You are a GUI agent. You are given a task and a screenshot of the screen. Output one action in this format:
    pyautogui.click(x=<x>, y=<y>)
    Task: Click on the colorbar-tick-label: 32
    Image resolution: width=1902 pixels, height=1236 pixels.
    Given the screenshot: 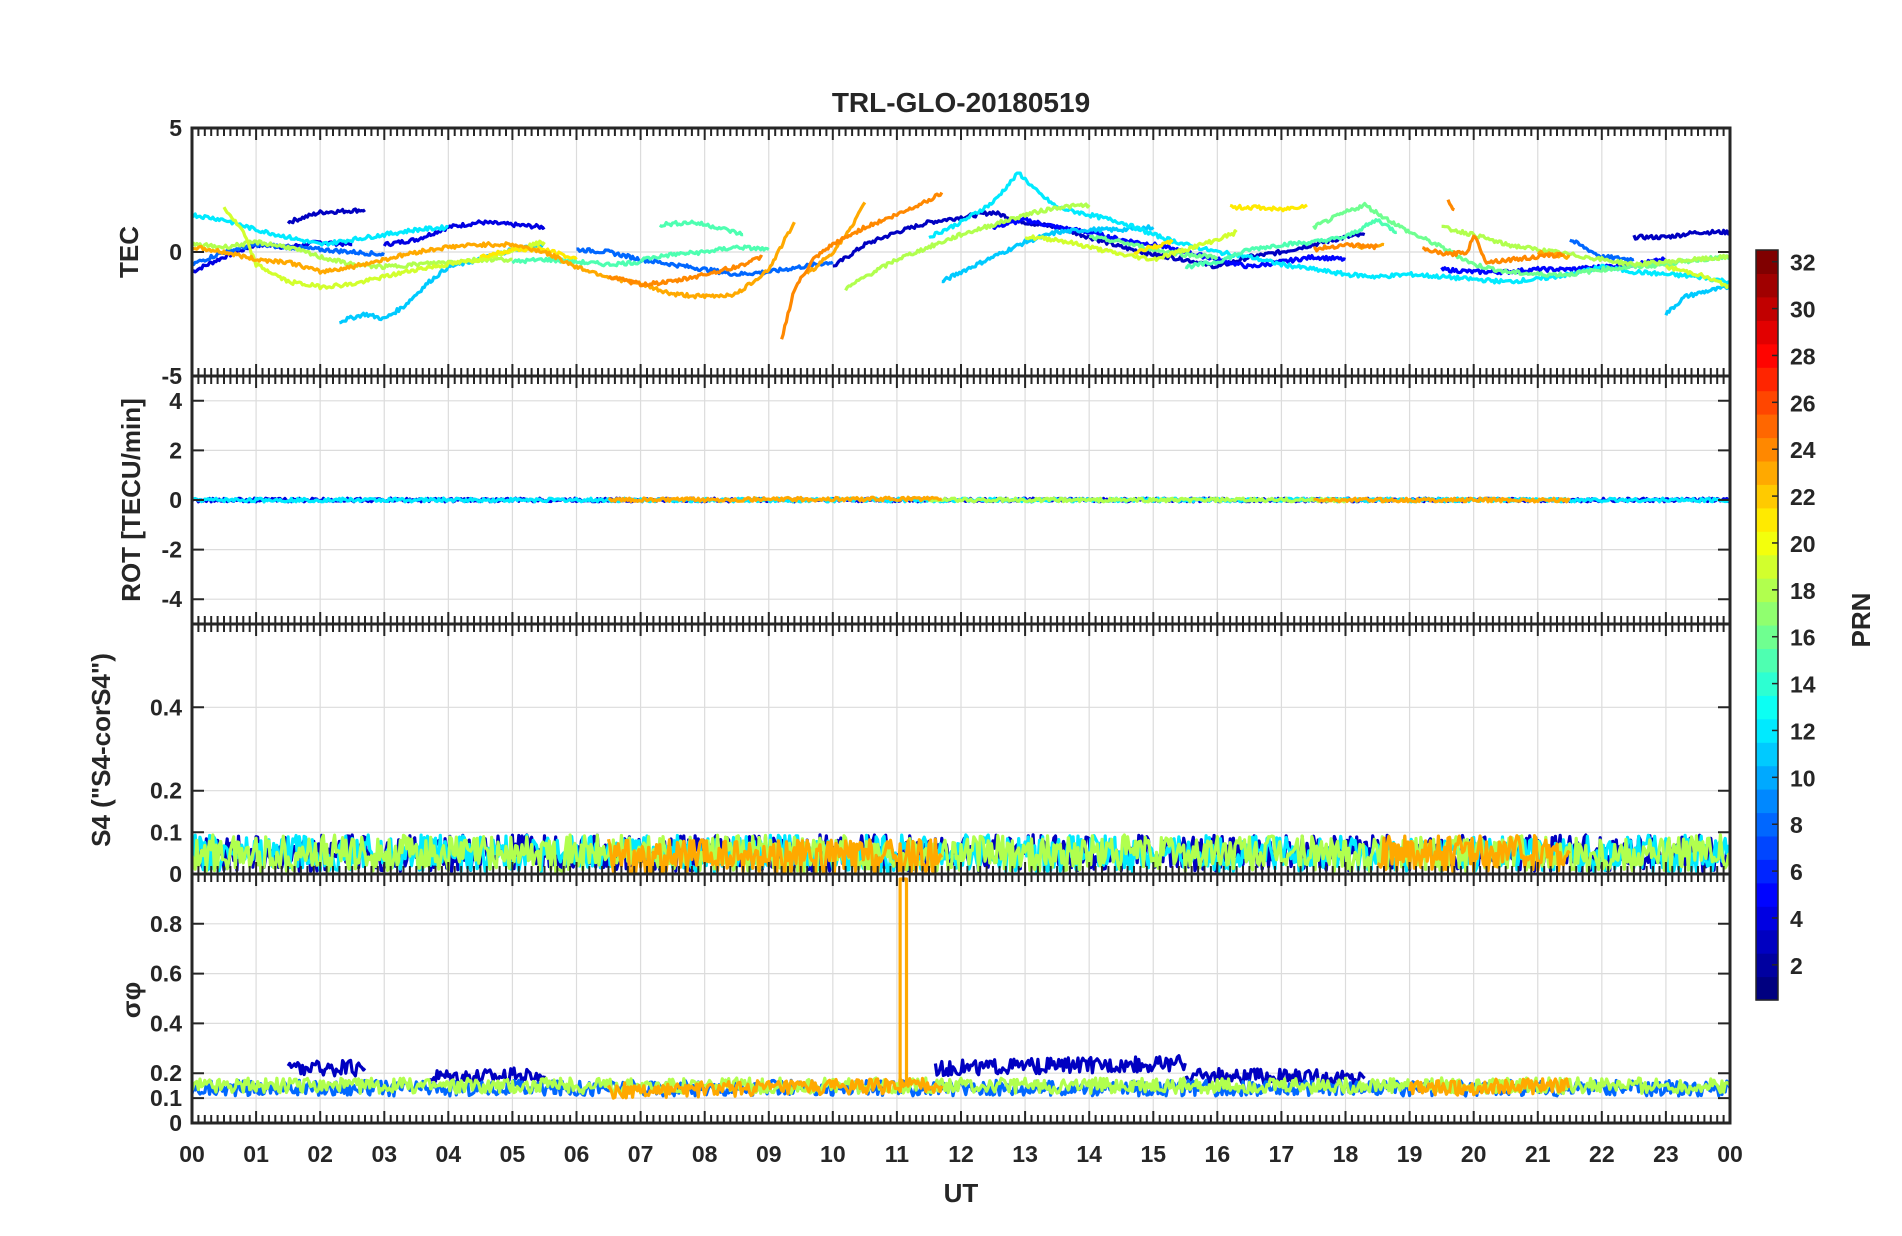 What is the action you would take?
    pyautogui.click(x=1803, y=263)
    